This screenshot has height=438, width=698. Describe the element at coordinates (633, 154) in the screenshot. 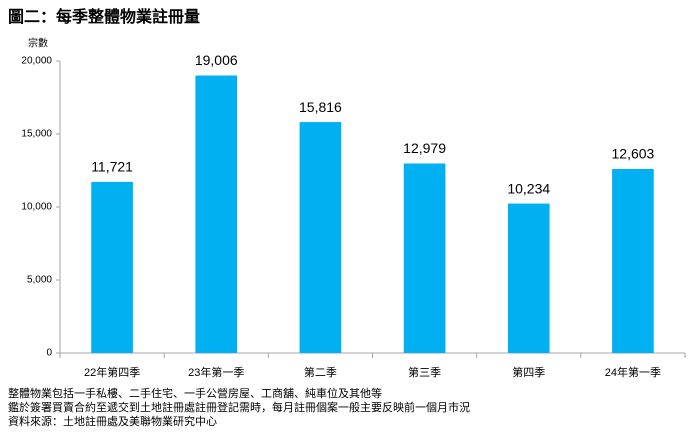

I see `value-label: 12,603` at that location.